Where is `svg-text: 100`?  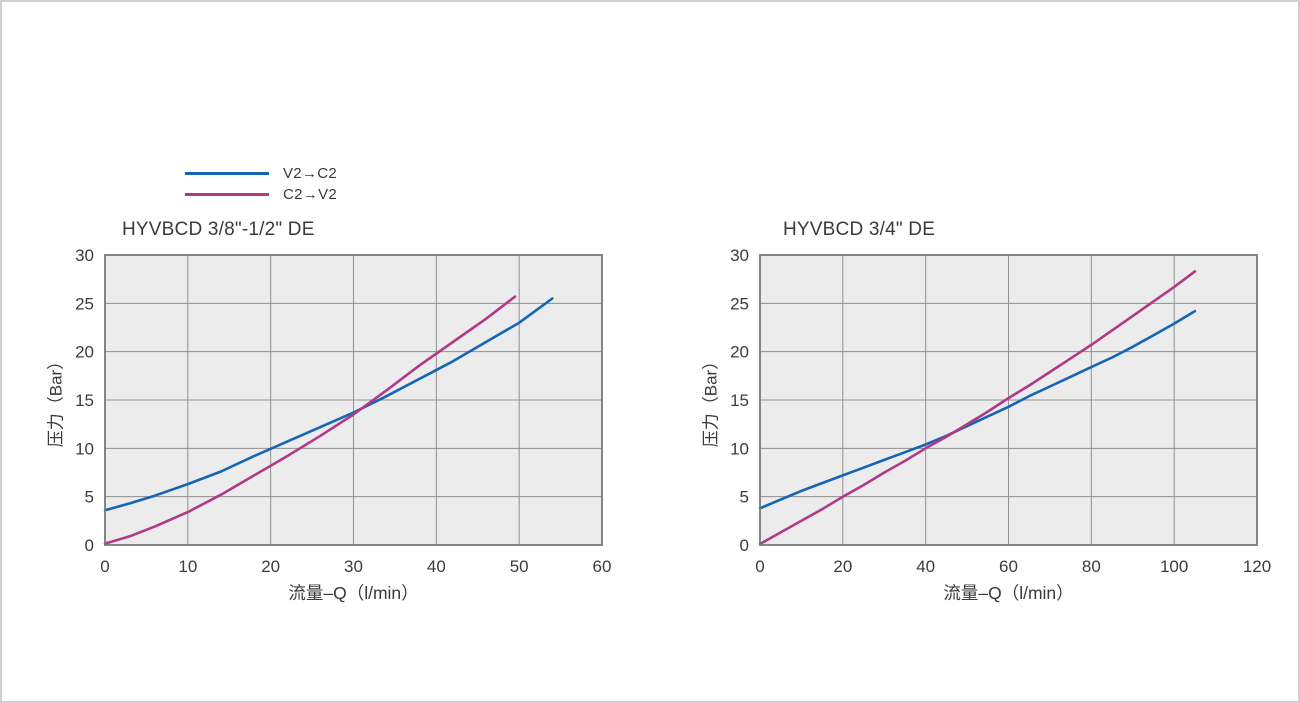 svg-text: 100 is located at coordinates (1174, 566).